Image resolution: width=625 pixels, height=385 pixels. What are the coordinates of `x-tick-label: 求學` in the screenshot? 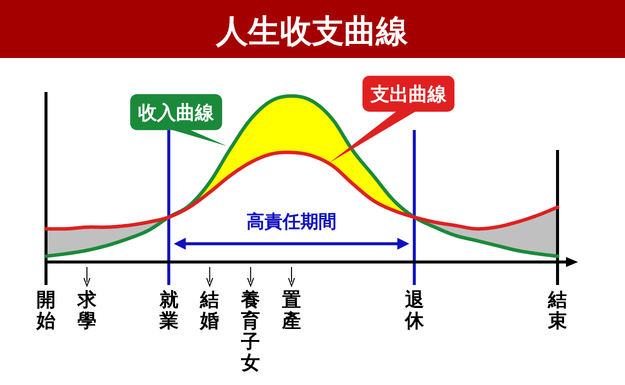 It's located at (87, 310).